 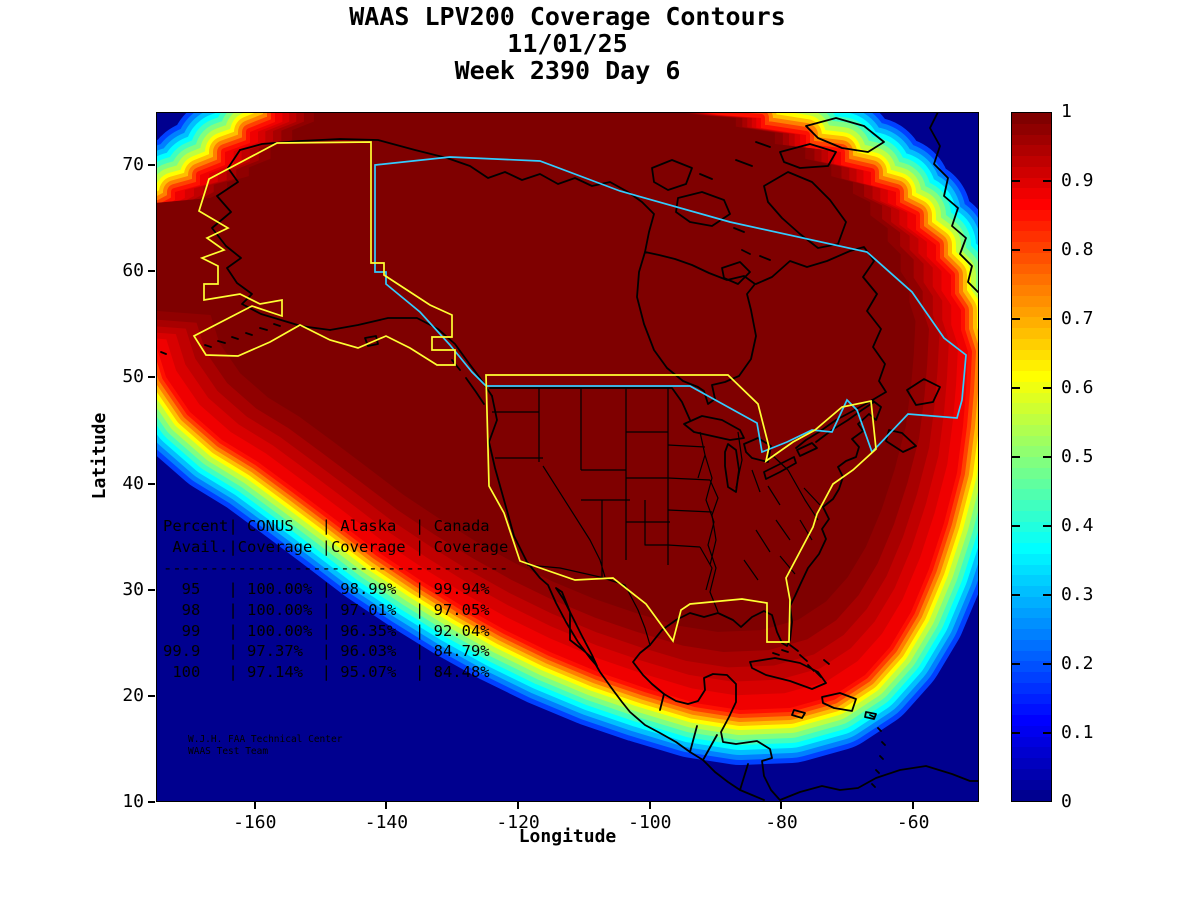 I want to click on us-gulf-east-coastline, so click(x=765, y=523).